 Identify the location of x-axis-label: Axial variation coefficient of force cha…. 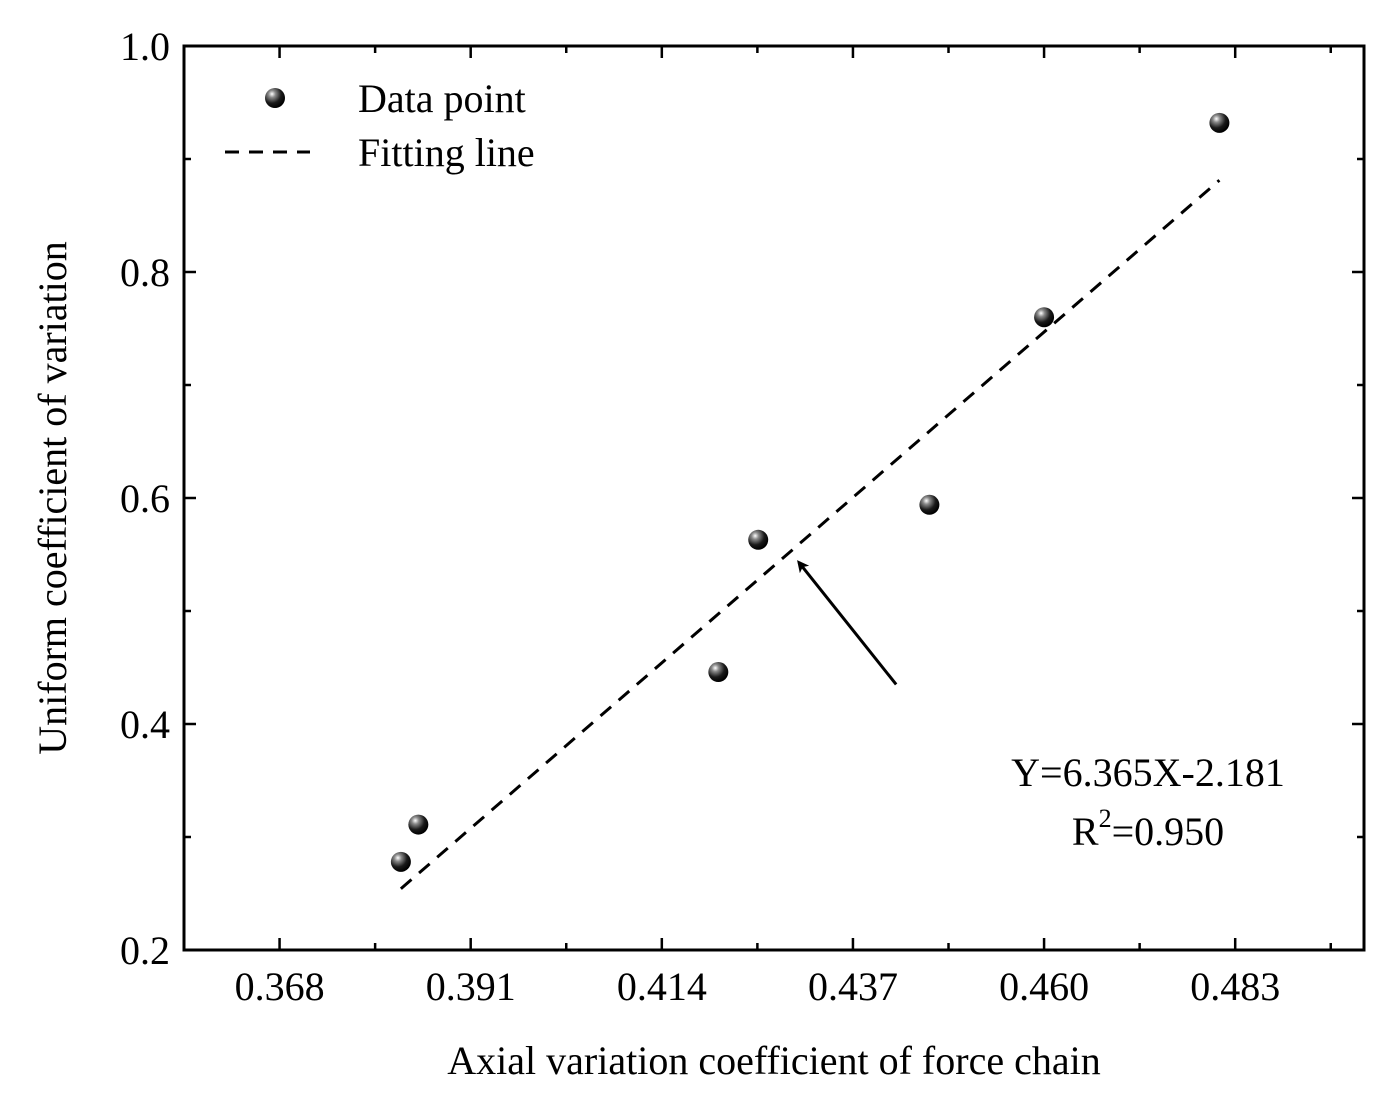
(773, 1060).